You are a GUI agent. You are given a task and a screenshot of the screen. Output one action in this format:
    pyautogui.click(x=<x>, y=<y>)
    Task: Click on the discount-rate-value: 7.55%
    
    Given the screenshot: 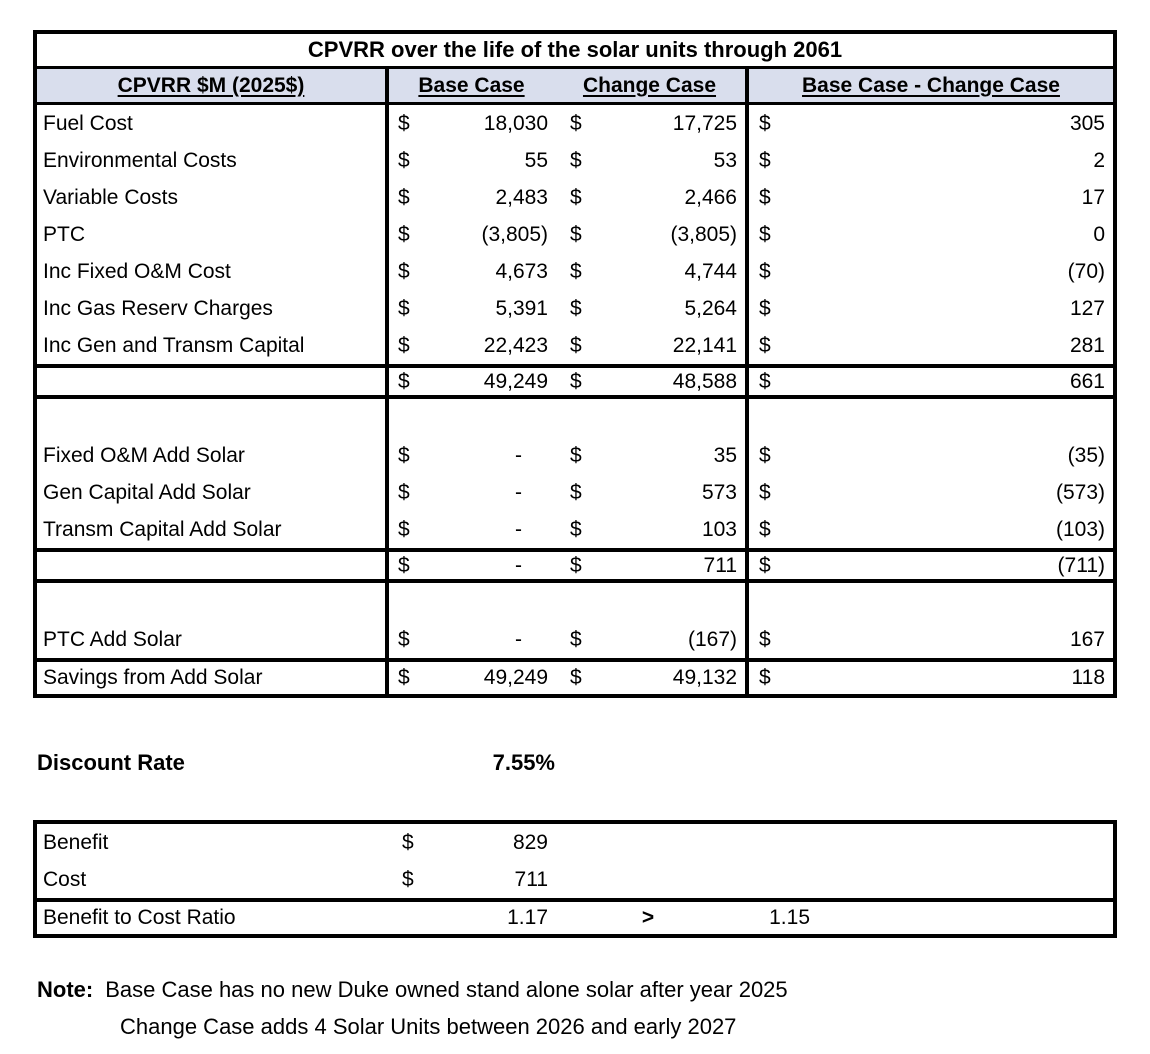 What is the action you would take?
    pyautogui.click(x=523, y=762)
    